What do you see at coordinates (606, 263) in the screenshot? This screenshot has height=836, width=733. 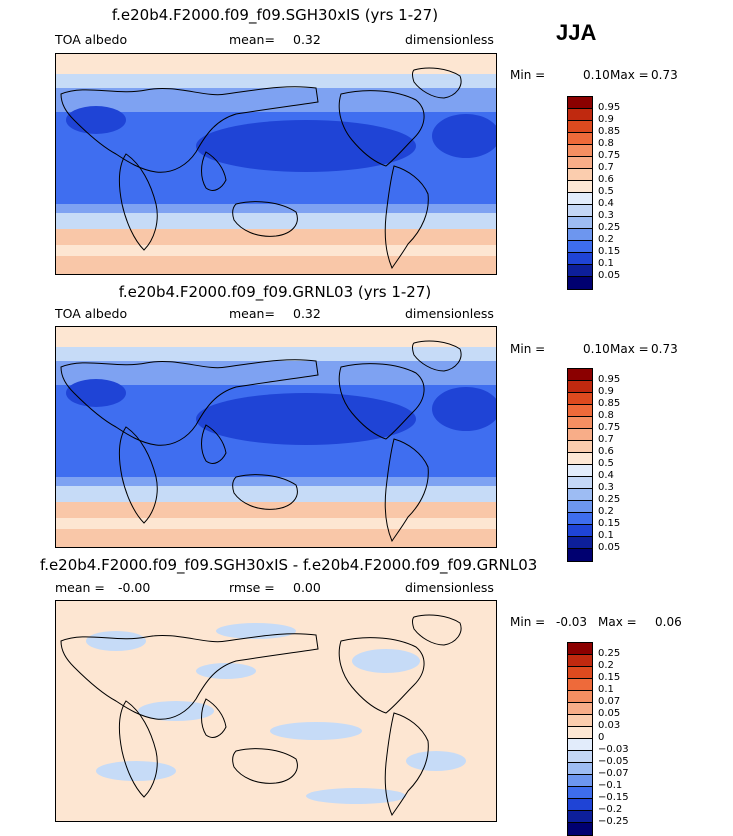 I see `colorbar-label: 0.1` at bounding box center [606, 263].